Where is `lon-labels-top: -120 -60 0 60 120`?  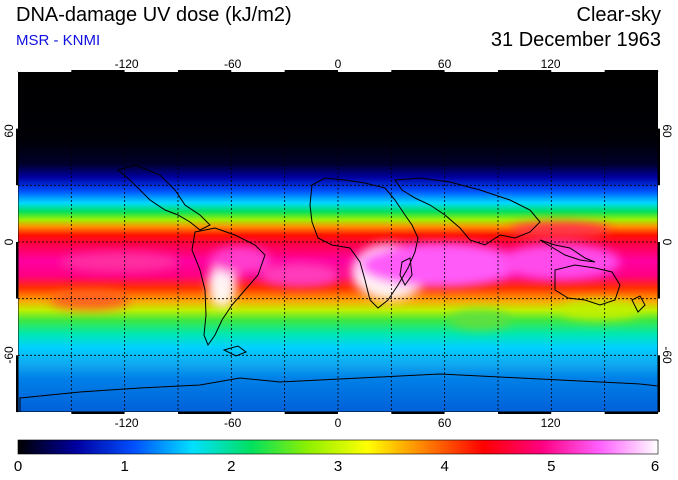 lon-labels-top: -120 -60 0 60 120 is located at coordinates (338, 64).